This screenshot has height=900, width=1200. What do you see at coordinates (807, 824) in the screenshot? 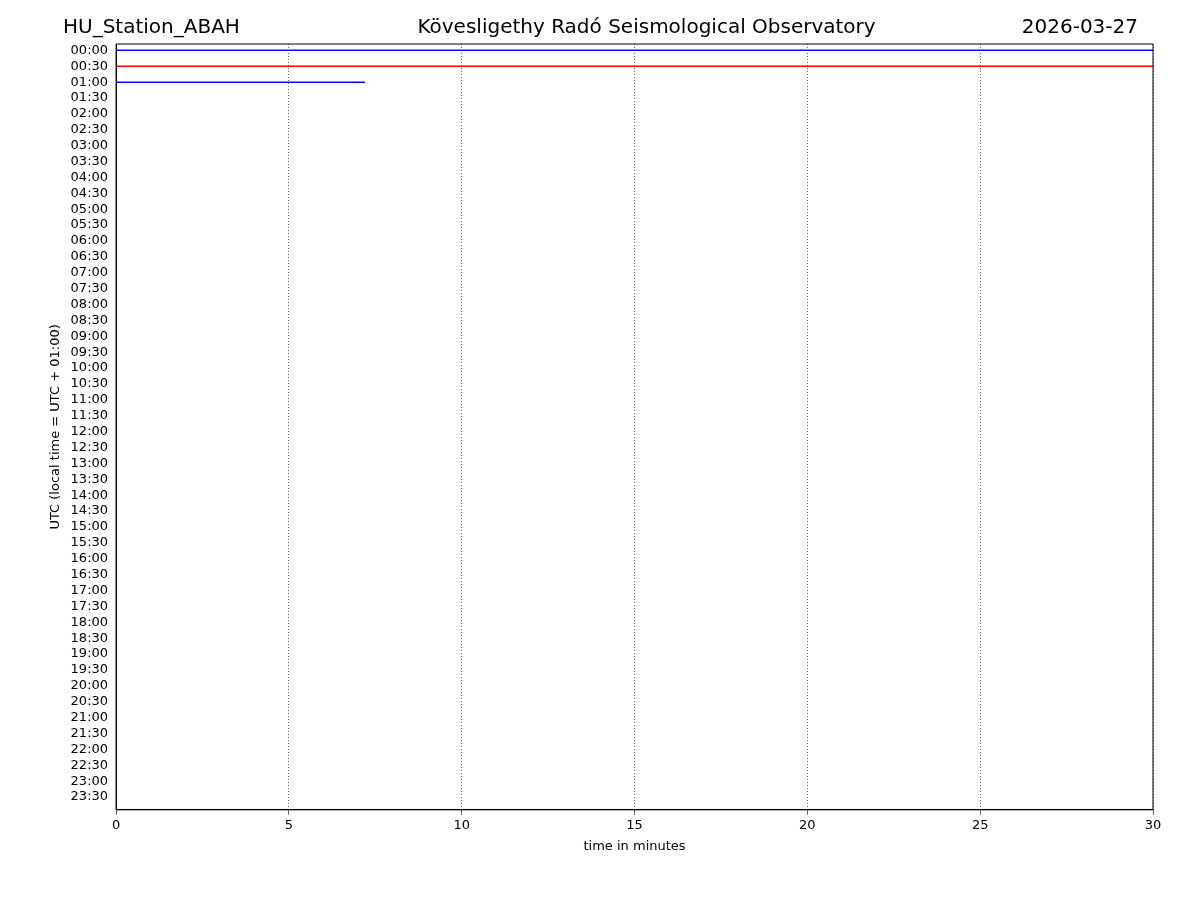
I see `x-tick-label: 20` at bounding box center [807, 824].